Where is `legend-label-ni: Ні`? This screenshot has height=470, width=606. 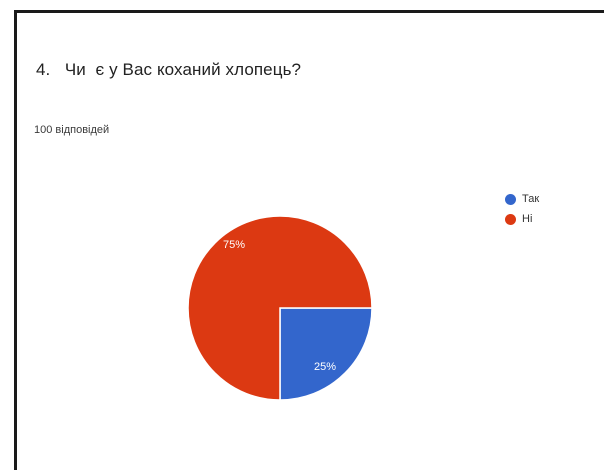 legend-label-ni: Ні is located at coordinates (527, 219).